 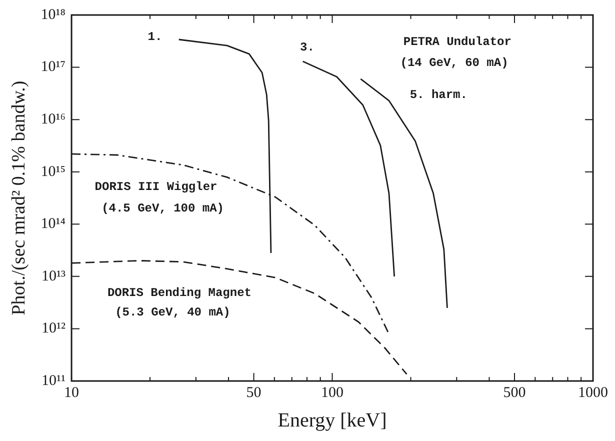 I want to click on annotation: PETRA Undulator, so click(x=457, y=42).